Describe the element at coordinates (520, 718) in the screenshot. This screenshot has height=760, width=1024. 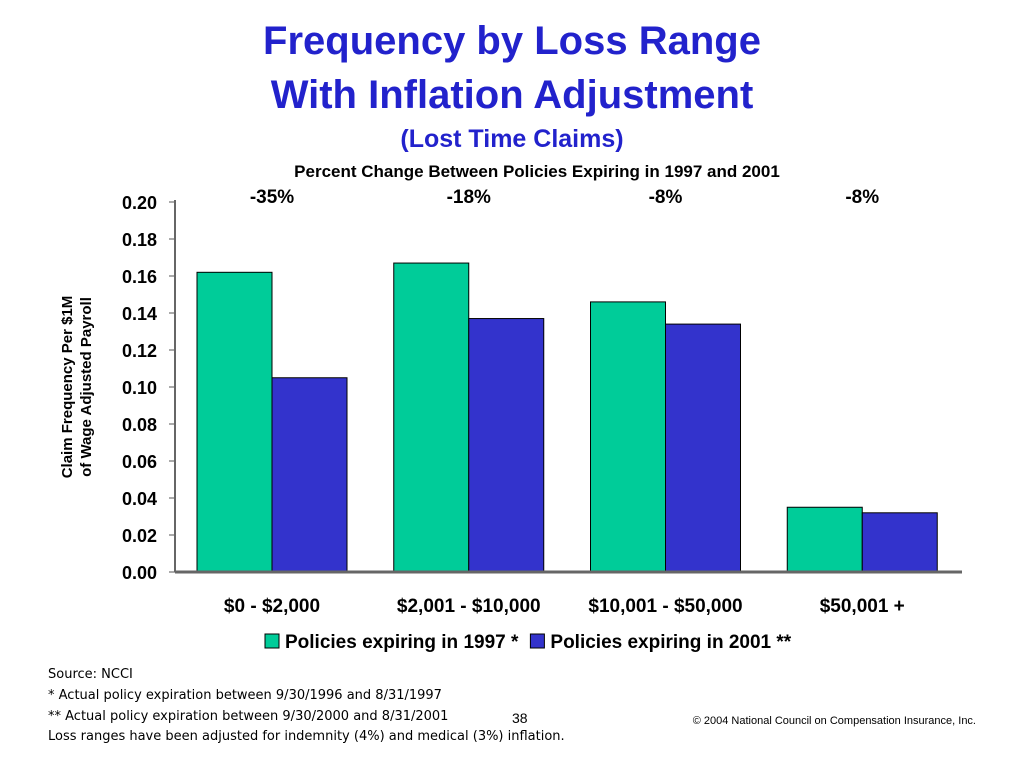
I see `page-number: 38` at that location.